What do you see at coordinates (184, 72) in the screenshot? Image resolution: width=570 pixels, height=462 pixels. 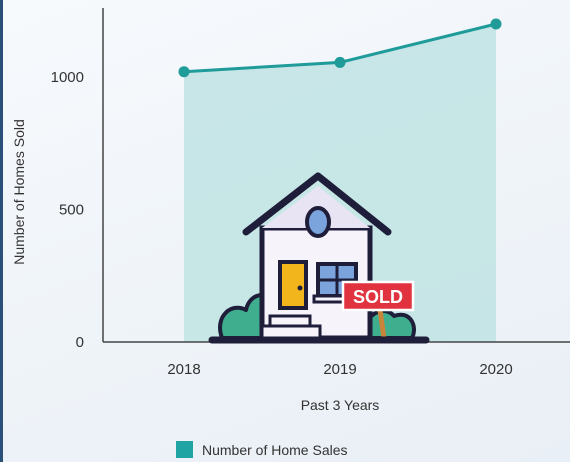 I see `data-point-2018` at bounding box center [184, 72].